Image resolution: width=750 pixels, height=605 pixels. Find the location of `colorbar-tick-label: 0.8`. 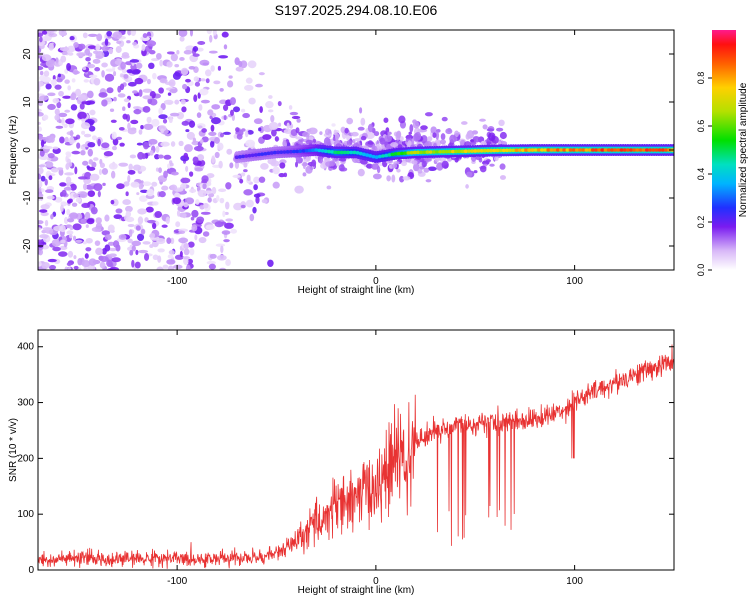

colorbar-tick-label: 0.8 is located at coordinates (701, 78).